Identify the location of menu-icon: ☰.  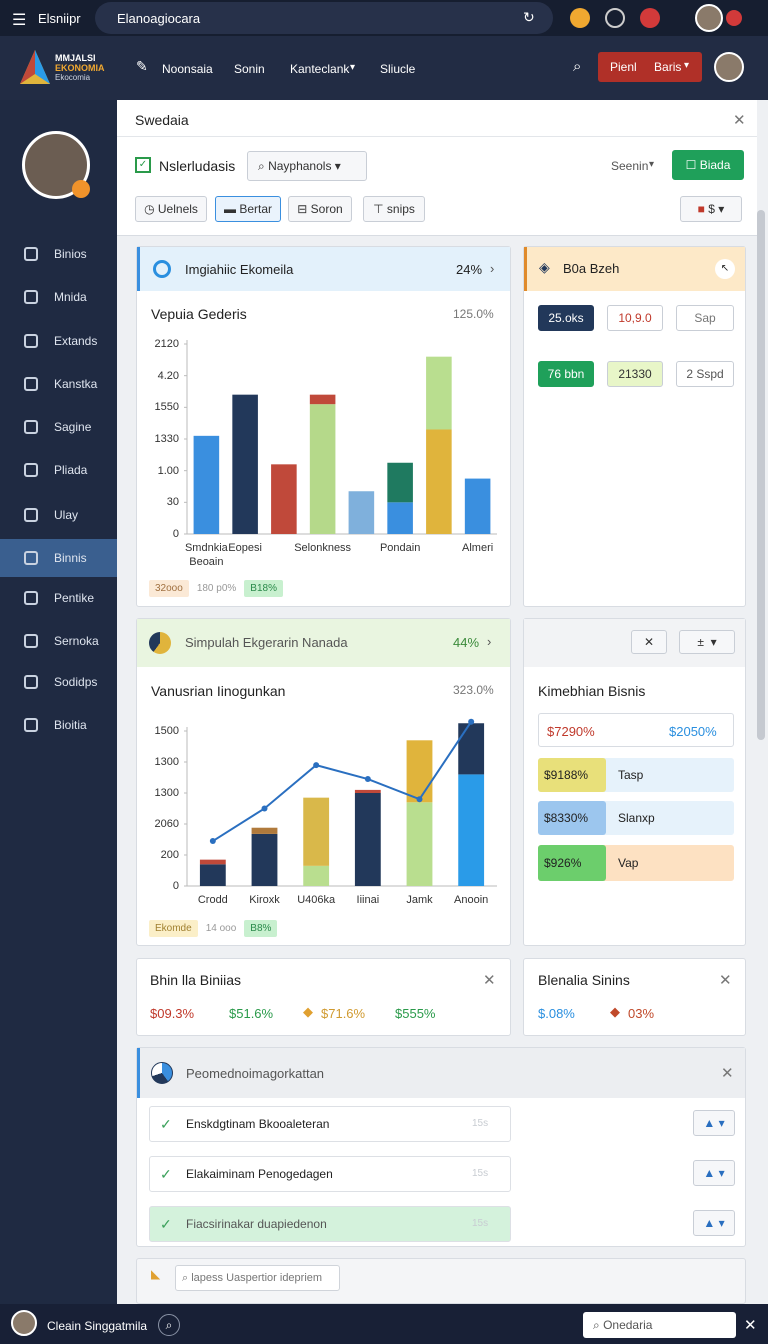
(19, 20).